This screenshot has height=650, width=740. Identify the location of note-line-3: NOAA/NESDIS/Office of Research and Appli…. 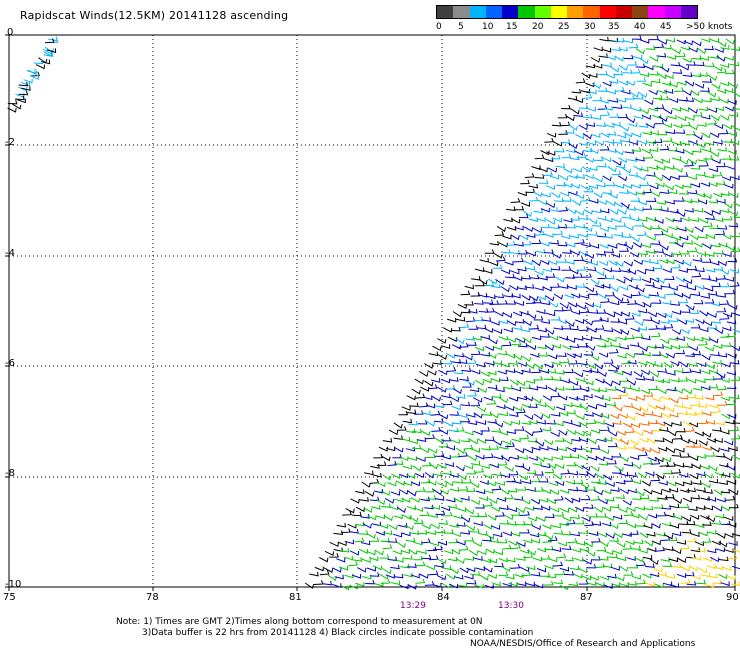
(583, 644).